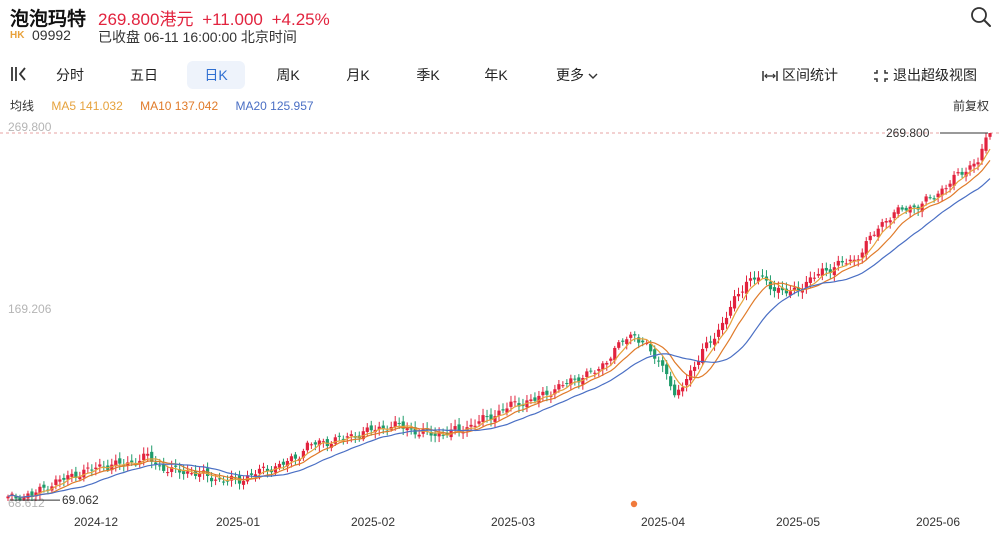  I want to click on tab-five-day: 五日, so click(144, 75).